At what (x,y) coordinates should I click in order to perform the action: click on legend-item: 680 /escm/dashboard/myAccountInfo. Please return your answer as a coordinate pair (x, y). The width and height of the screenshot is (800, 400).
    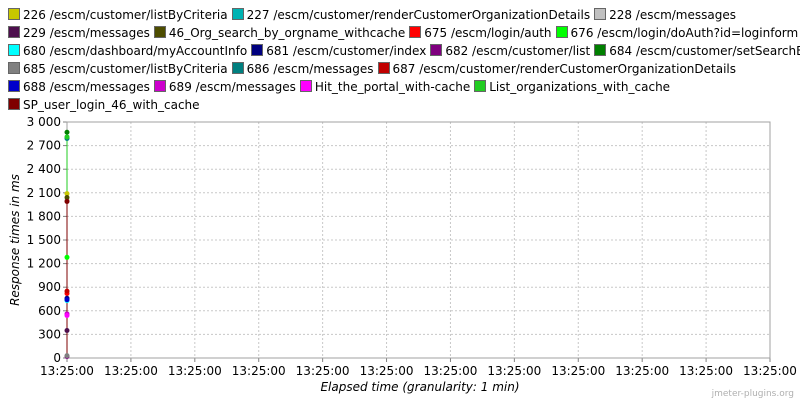
    Looking at the image, I should click on (127, 51).